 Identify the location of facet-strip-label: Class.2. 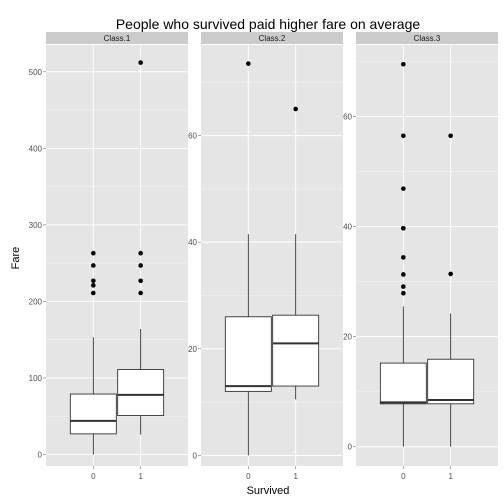
(272, 38).